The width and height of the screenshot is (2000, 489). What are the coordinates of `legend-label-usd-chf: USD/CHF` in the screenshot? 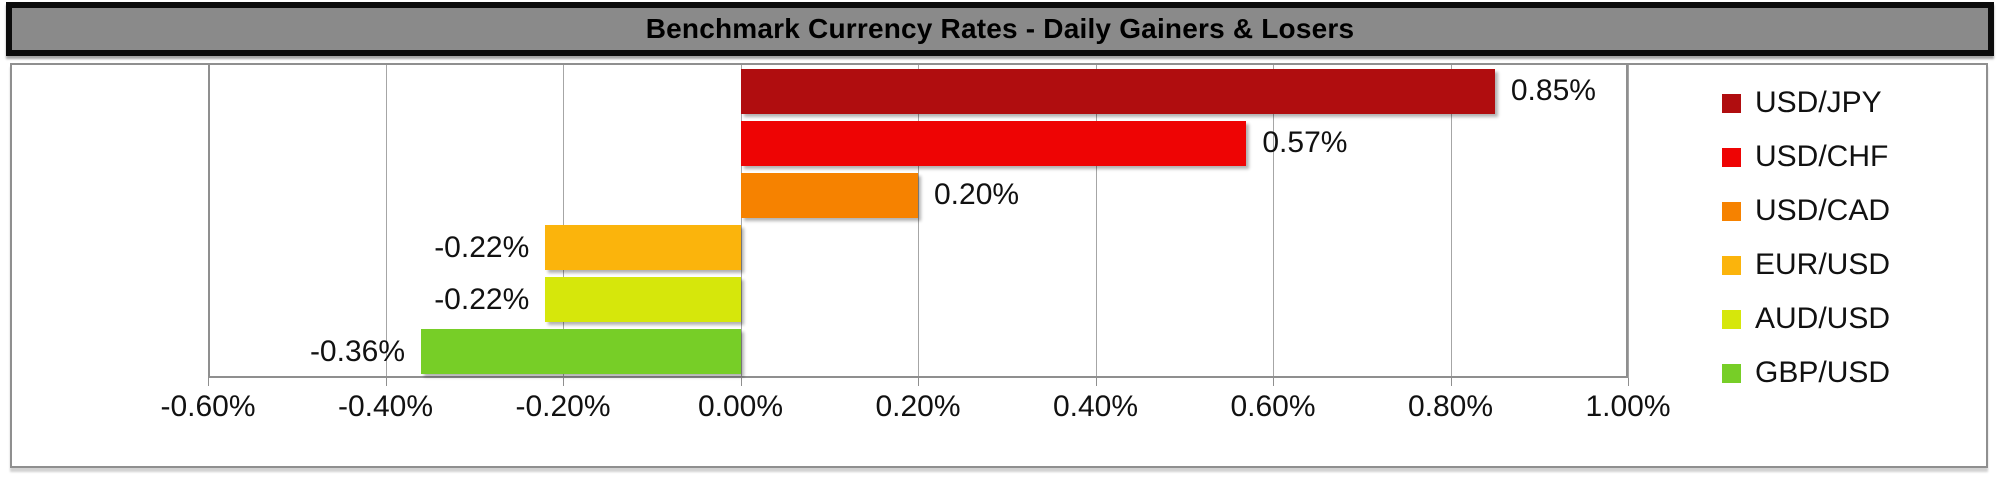 It's located at (1822, 156).